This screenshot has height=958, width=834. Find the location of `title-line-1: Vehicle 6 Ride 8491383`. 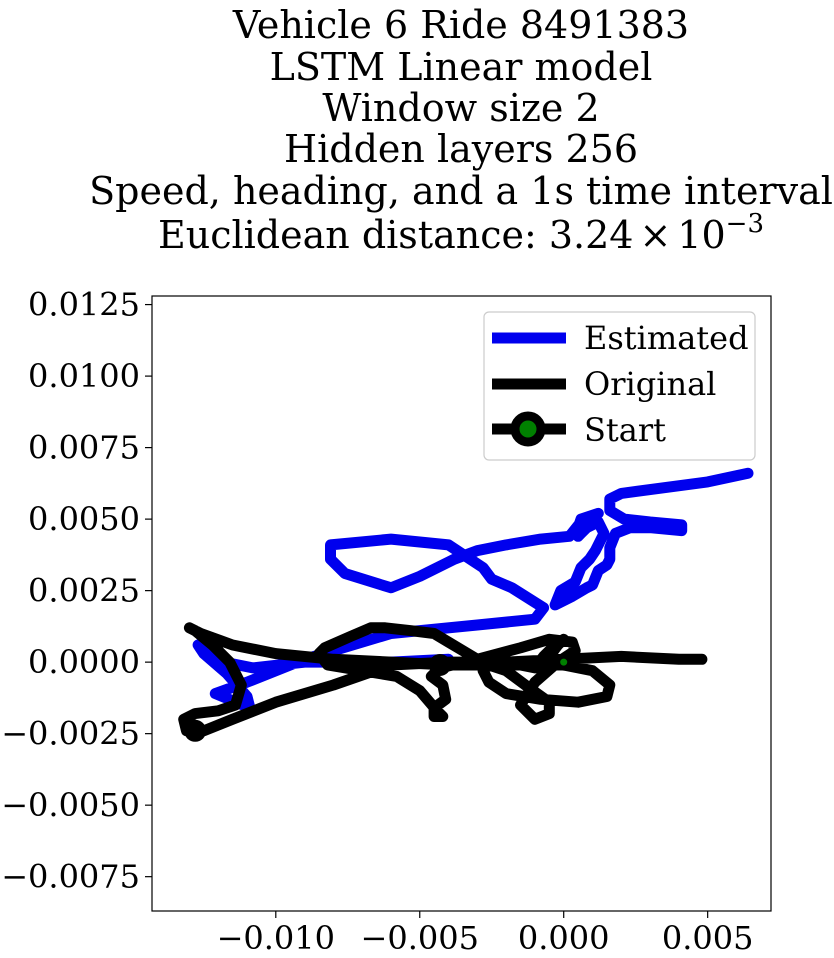

title-line-1: Vehicle 6 Ride 8491383 is located at coordinates (460, 25).